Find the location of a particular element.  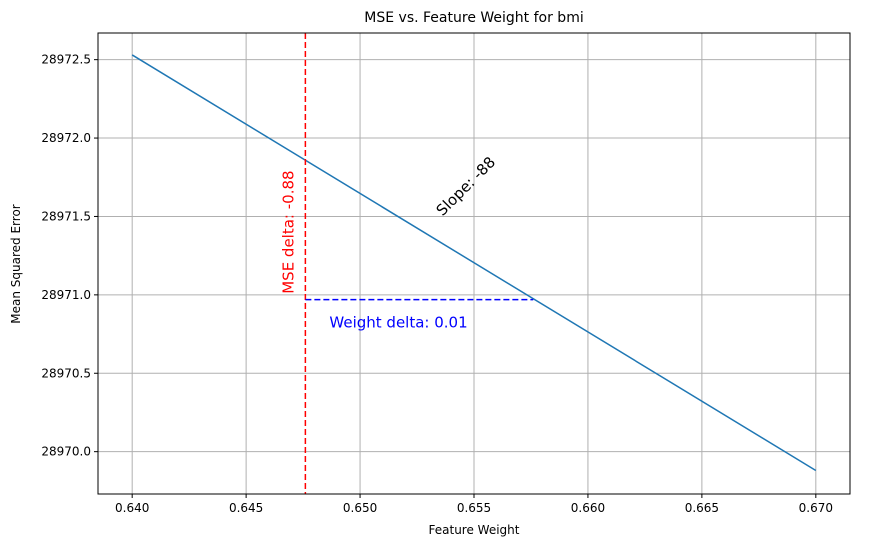

x-tick-label: 0.665 is located at coordinates (702, 508).